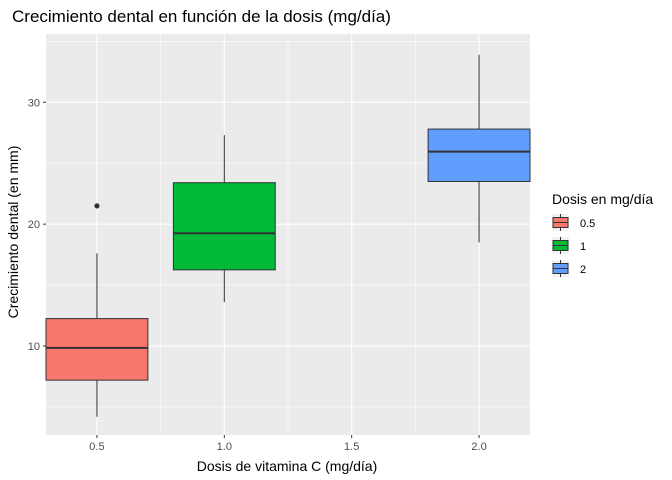 The height and width of the screenshot is (480, 672). What do you see at coordinates (34, 225) in the screenshot?
I see `y-tick-label: 20` at bounding box center [34, 225].